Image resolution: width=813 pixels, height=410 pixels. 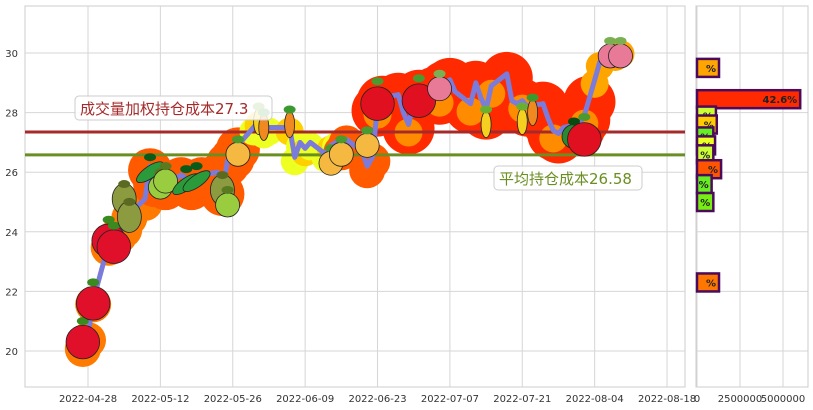 I want to click on y-tick-label: 24, so click(x=11, y=233).